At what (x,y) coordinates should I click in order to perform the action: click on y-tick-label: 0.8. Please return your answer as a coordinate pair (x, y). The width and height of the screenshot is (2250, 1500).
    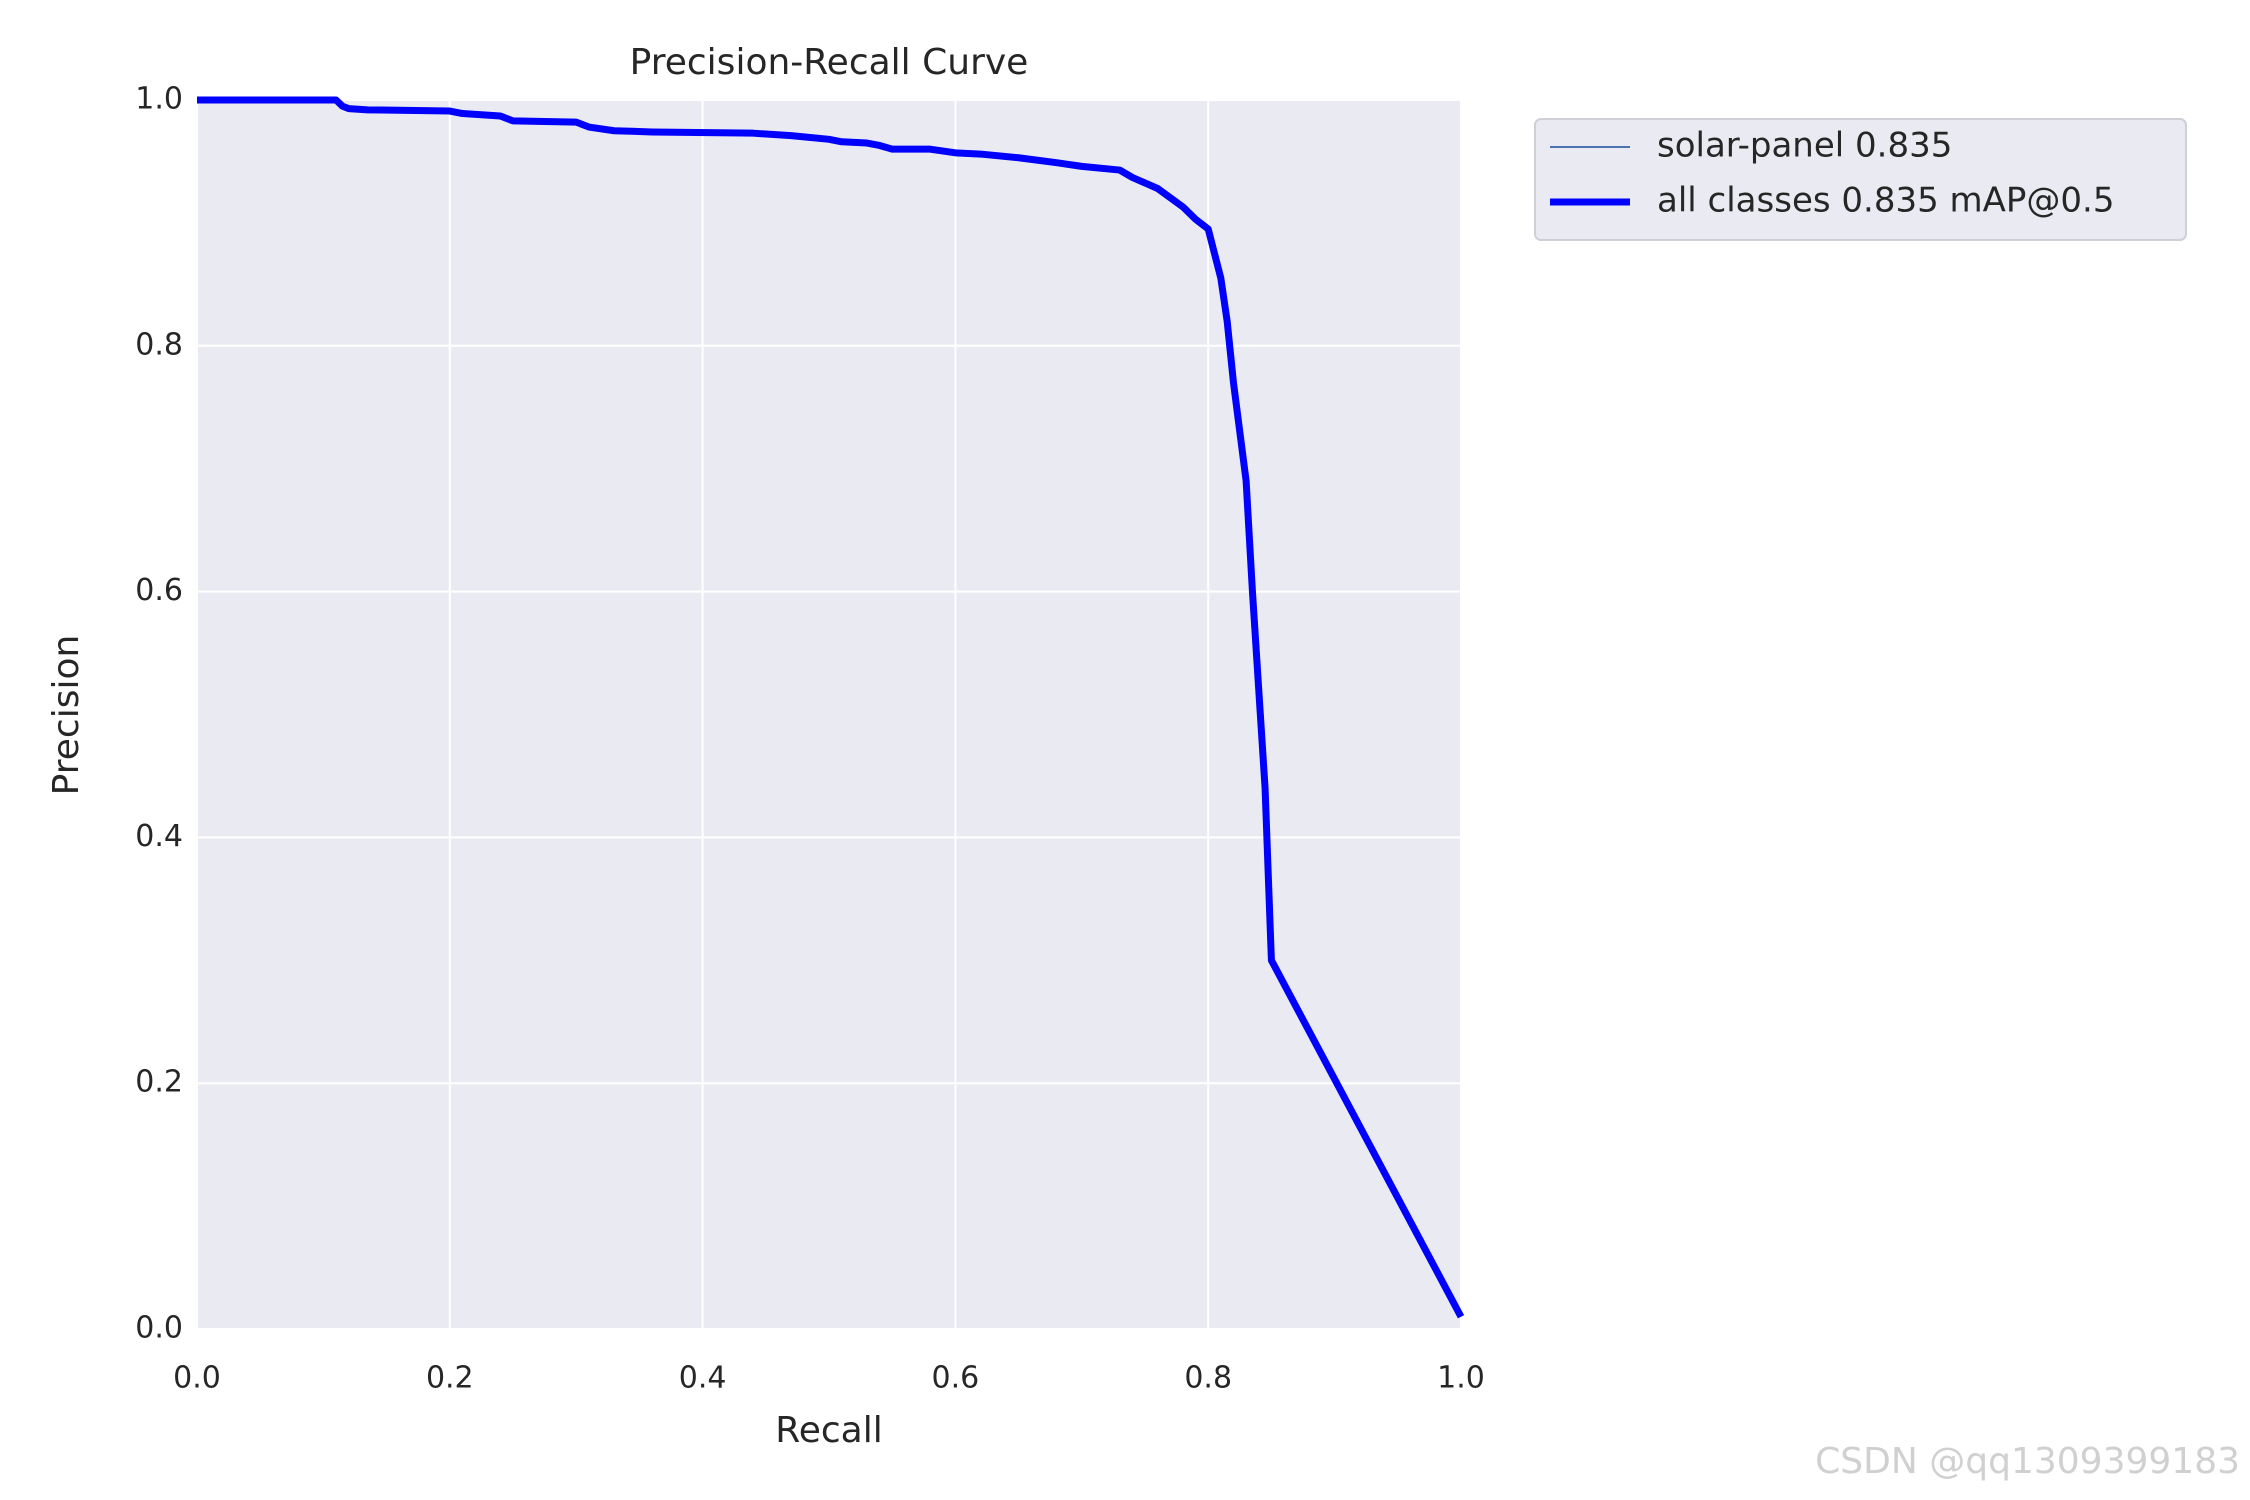
    Looking at the image, I should click on (159, 344).